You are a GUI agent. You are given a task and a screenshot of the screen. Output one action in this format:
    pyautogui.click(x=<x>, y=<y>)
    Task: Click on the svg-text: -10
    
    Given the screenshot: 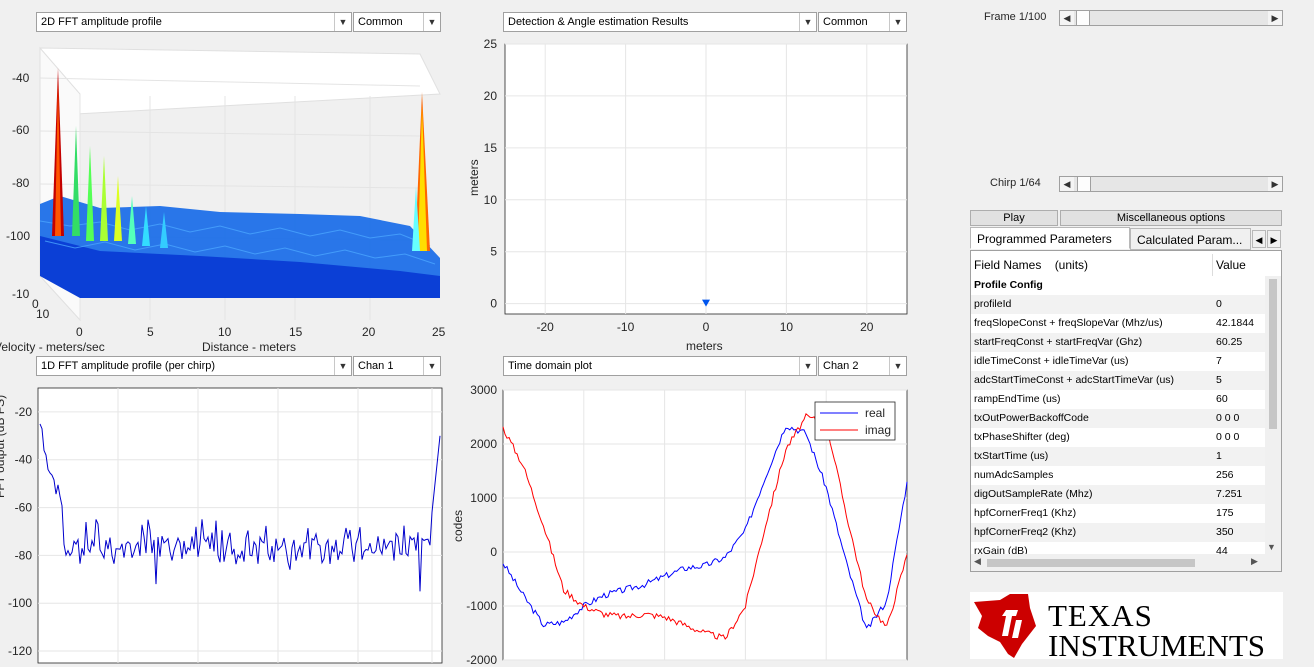 What is the action you would take?
    pyautogui.click(x=21, y=294)
    